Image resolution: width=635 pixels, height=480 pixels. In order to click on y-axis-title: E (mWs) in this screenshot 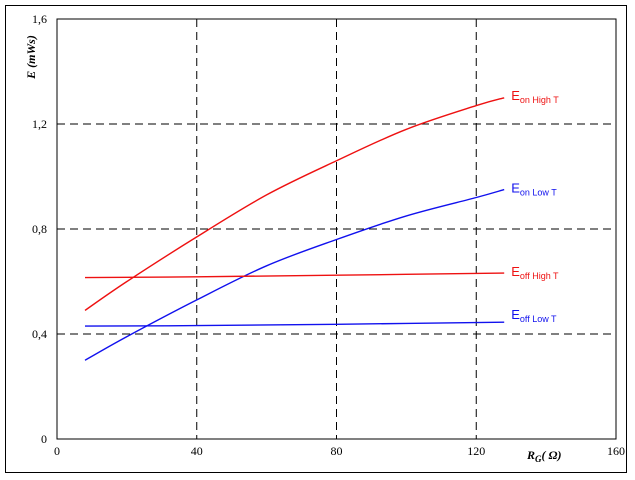, I will do `click(31, 57)`.